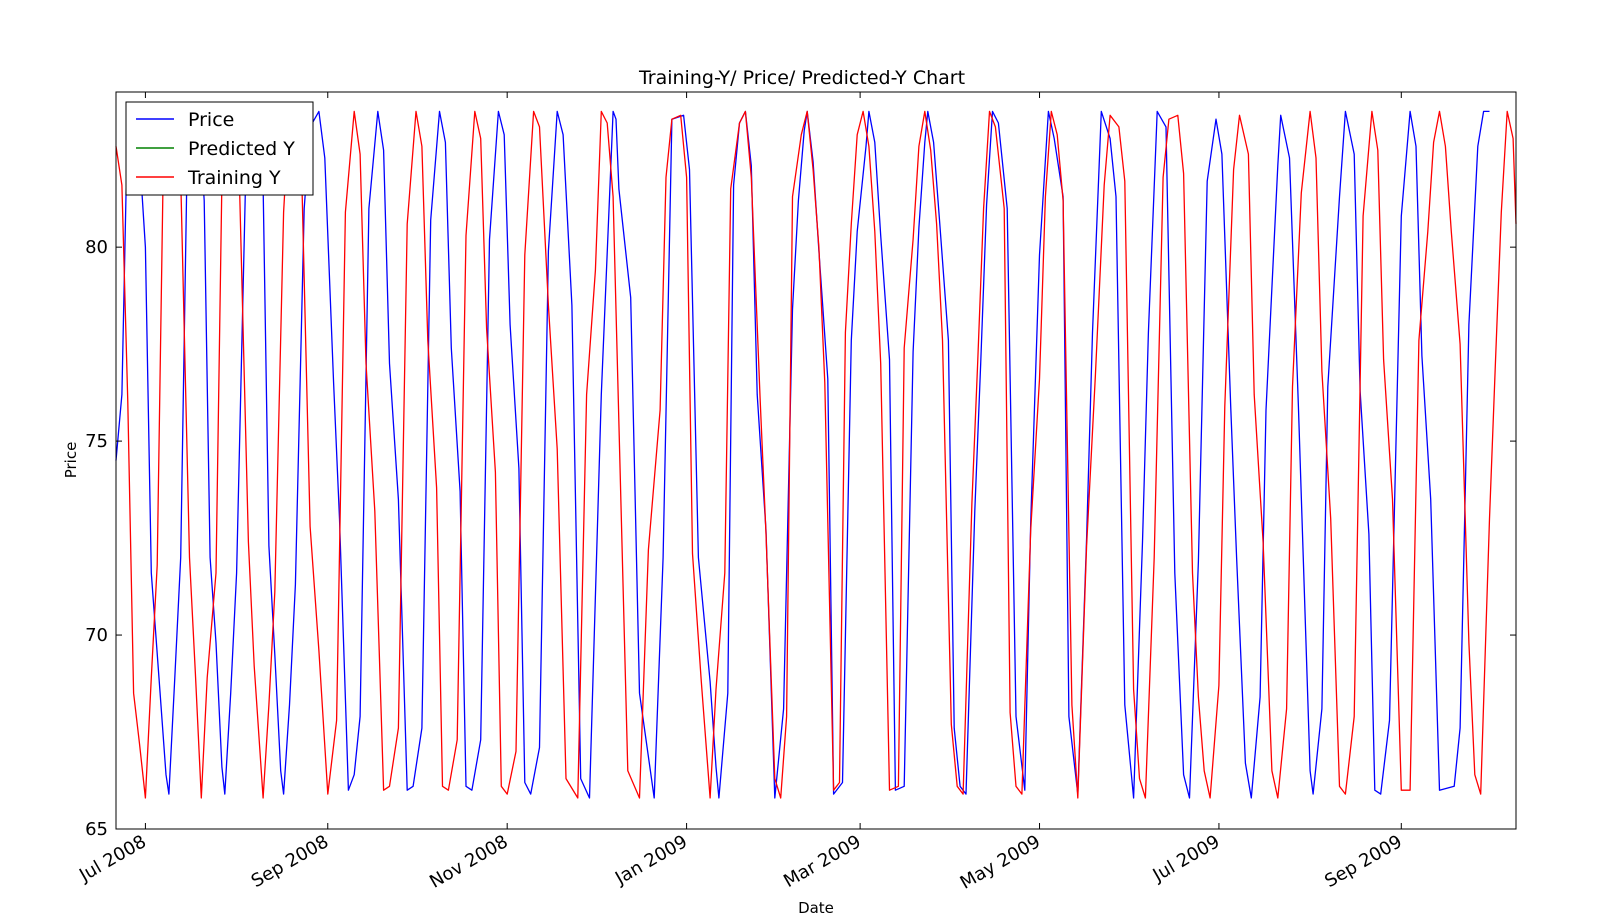 This screenshot has width=1608, height=917. What do you see at coordinates (96, 829) in the screenshot?
I see `y-tick-label: 65` at bounding box center [96, 829].